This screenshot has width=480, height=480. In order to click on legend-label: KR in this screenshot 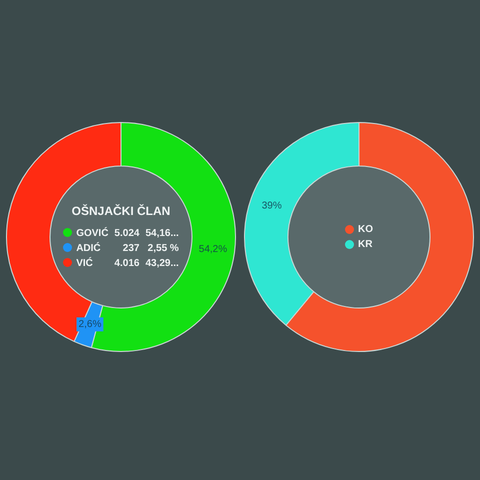, I will do `click(365, 245)`.